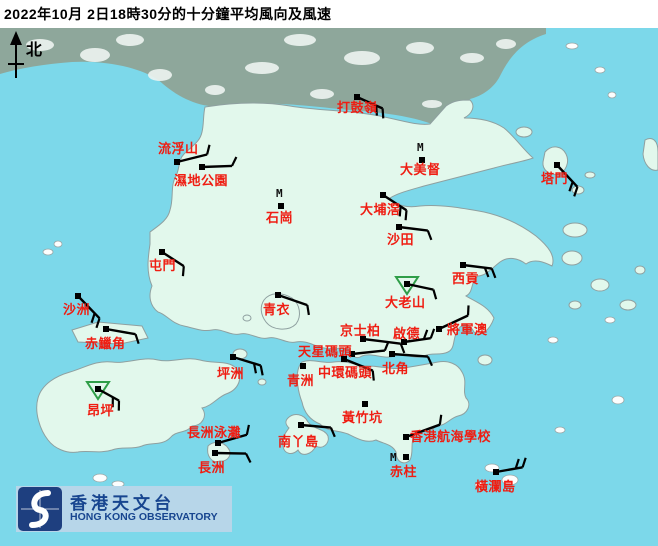 The image size is (658, 546). Describe the element at coordinates (122, 503) in the screenshot. I see `logo-chinese-name: 香港天文台` at that location.